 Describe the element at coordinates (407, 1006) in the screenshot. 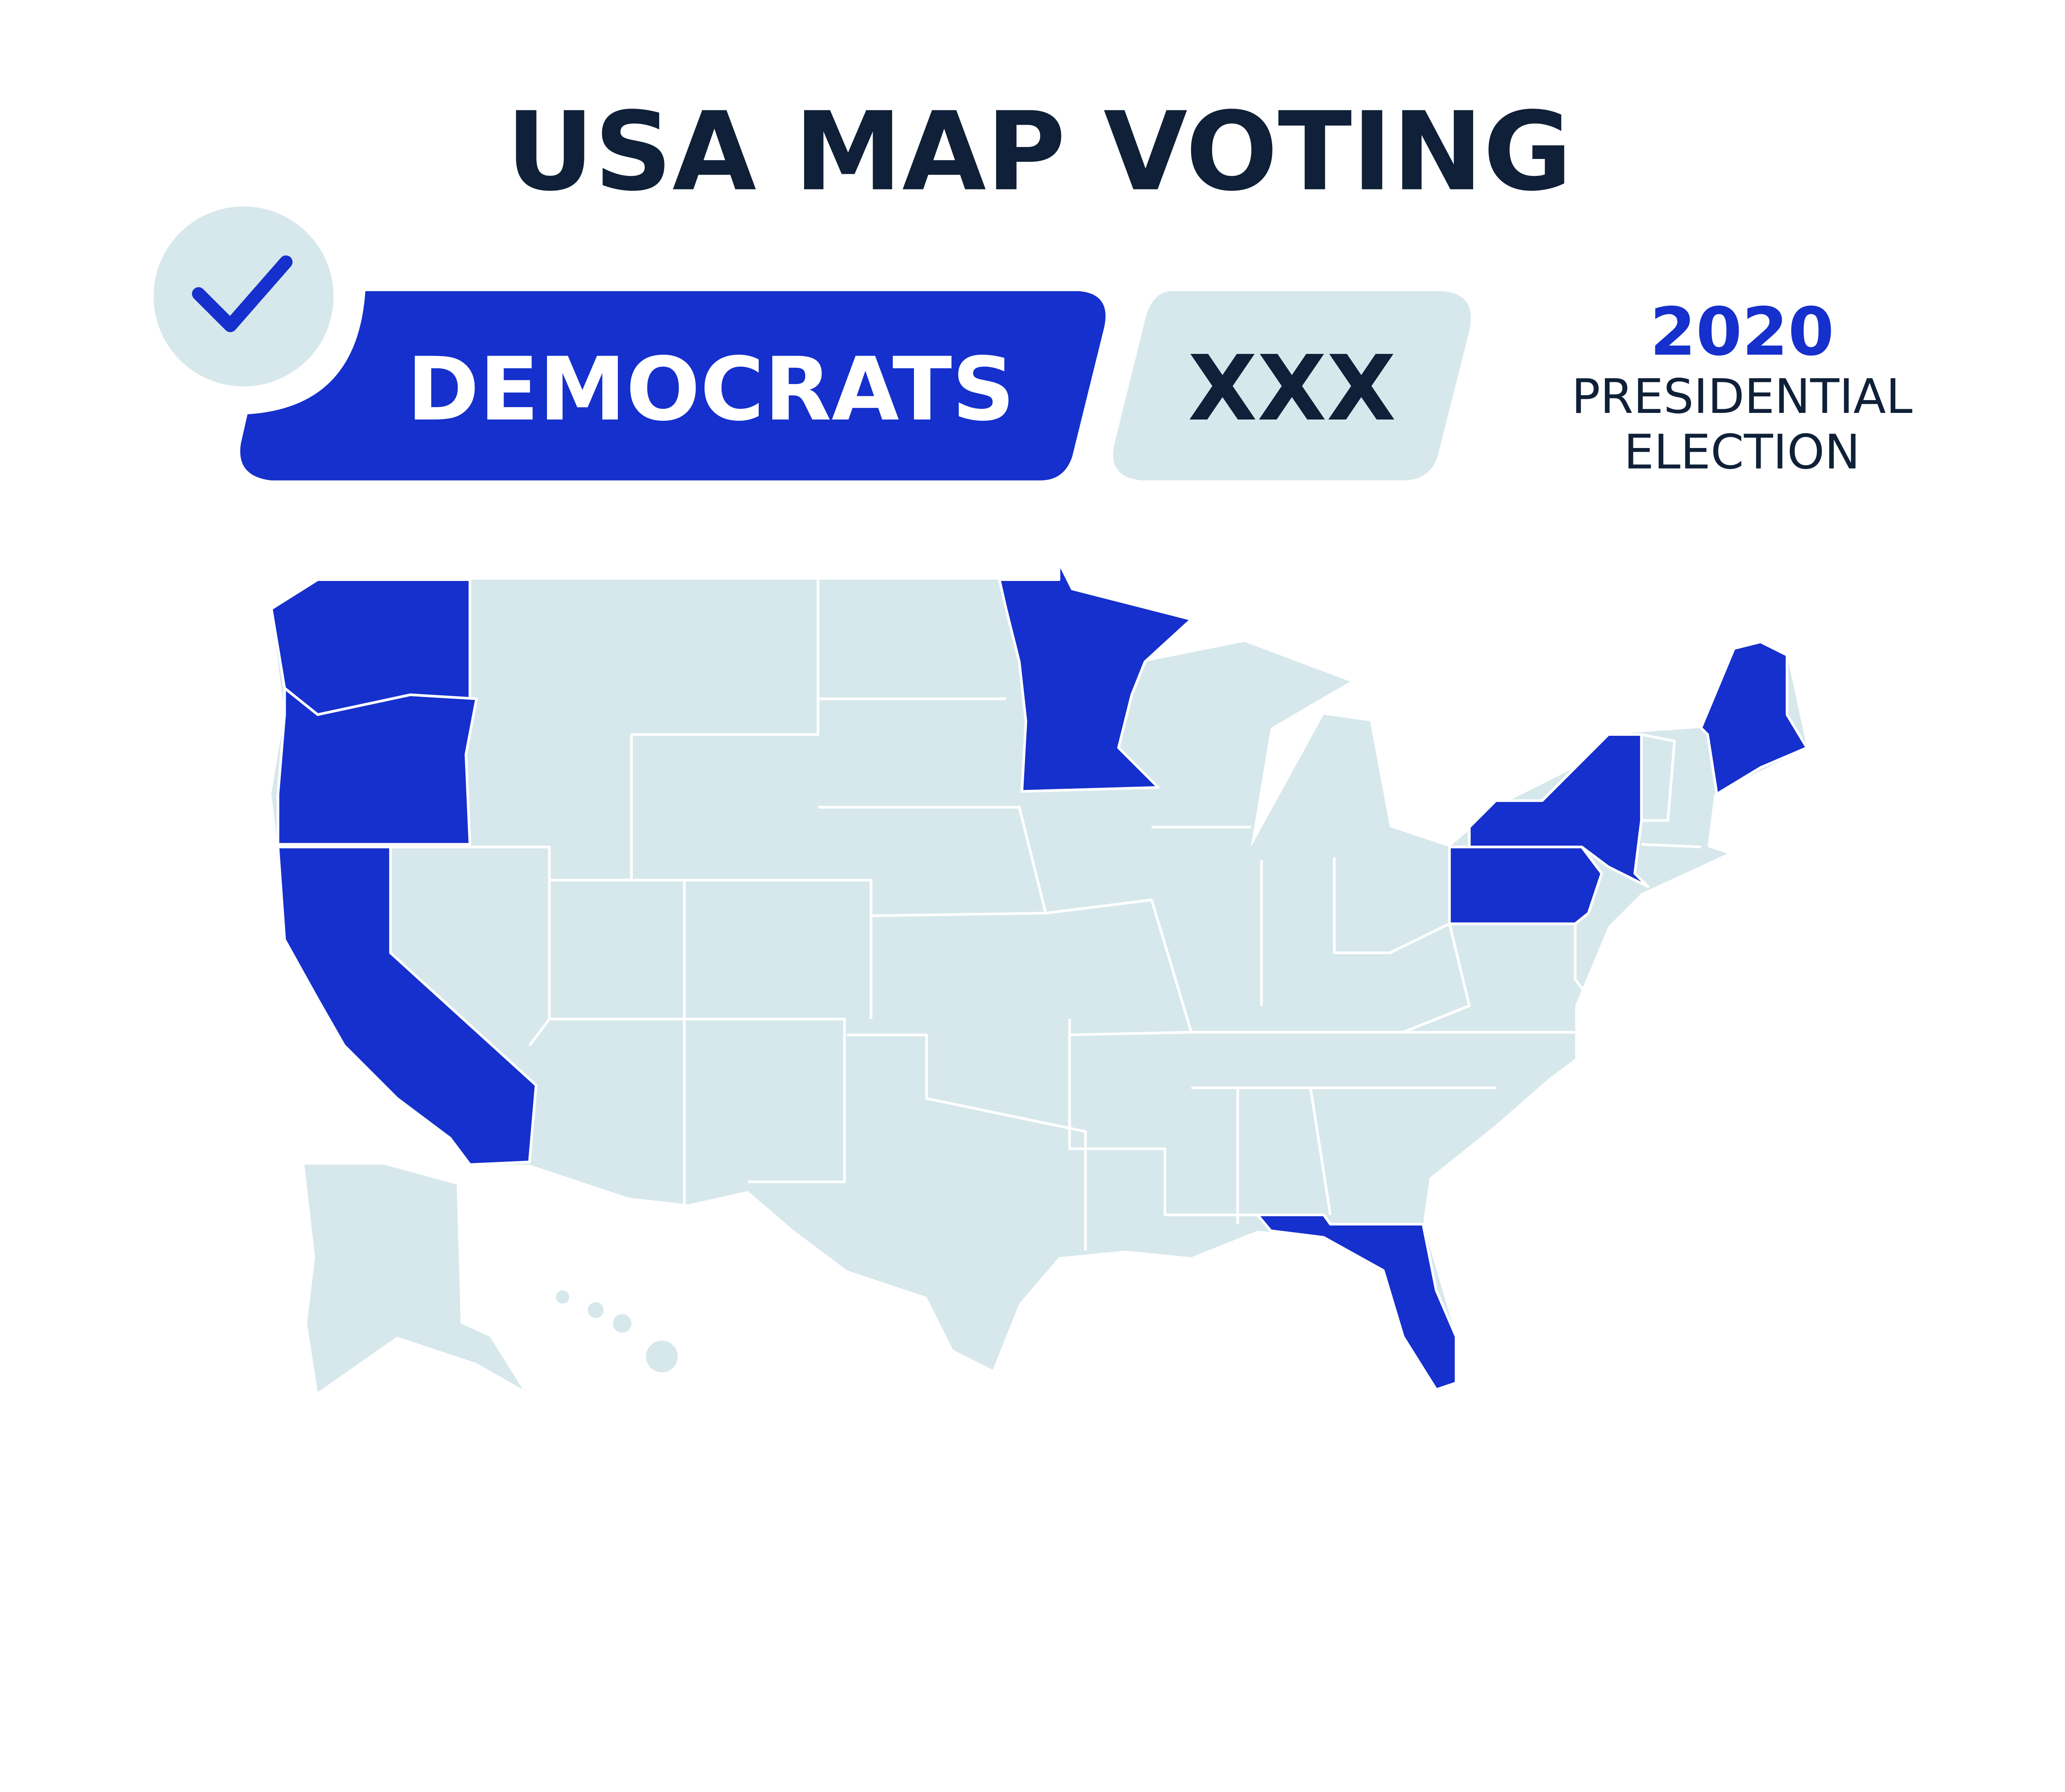

I see `state-california` at that location.